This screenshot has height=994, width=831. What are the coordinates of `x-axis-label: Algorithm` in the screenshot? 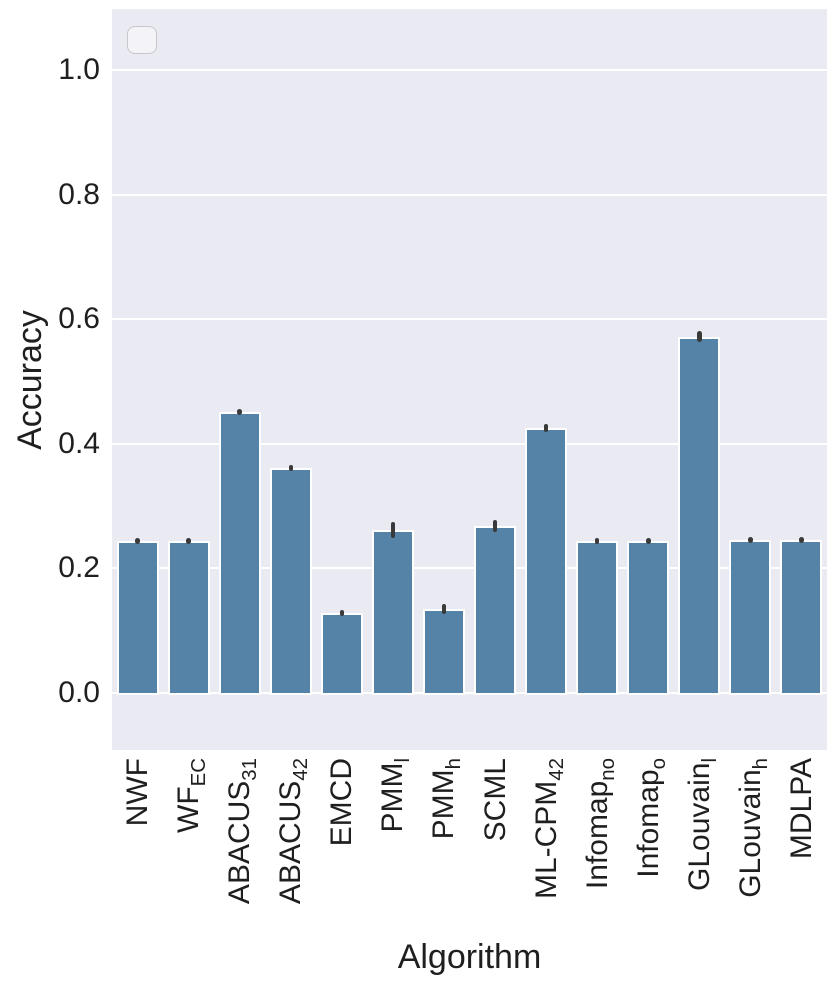 It's located at (469, 957).